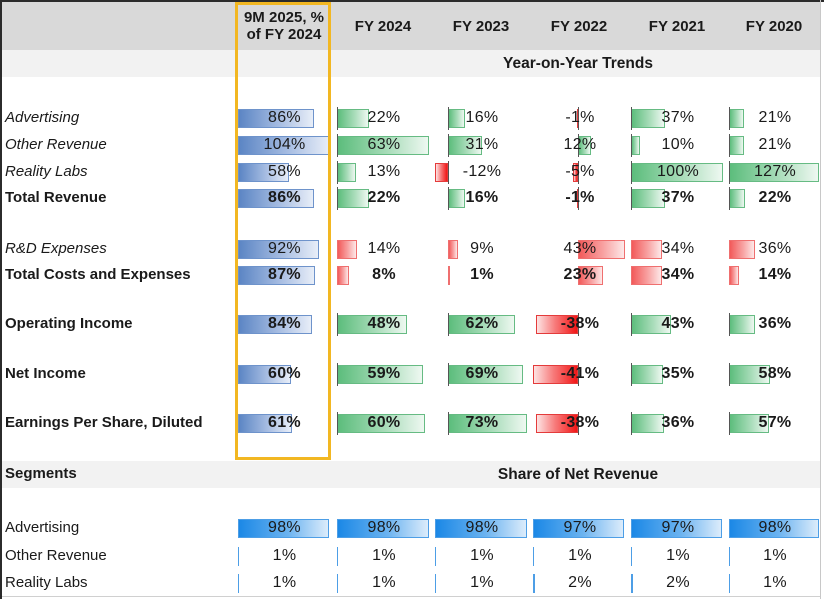 Image resolution: width=824 pixels, height=599 pixels. What do you see at coordinates (775, 528) in the screenshot?
I see `share-cell-advertising-fy-2020: 98%` at bounding box center [775, 528].